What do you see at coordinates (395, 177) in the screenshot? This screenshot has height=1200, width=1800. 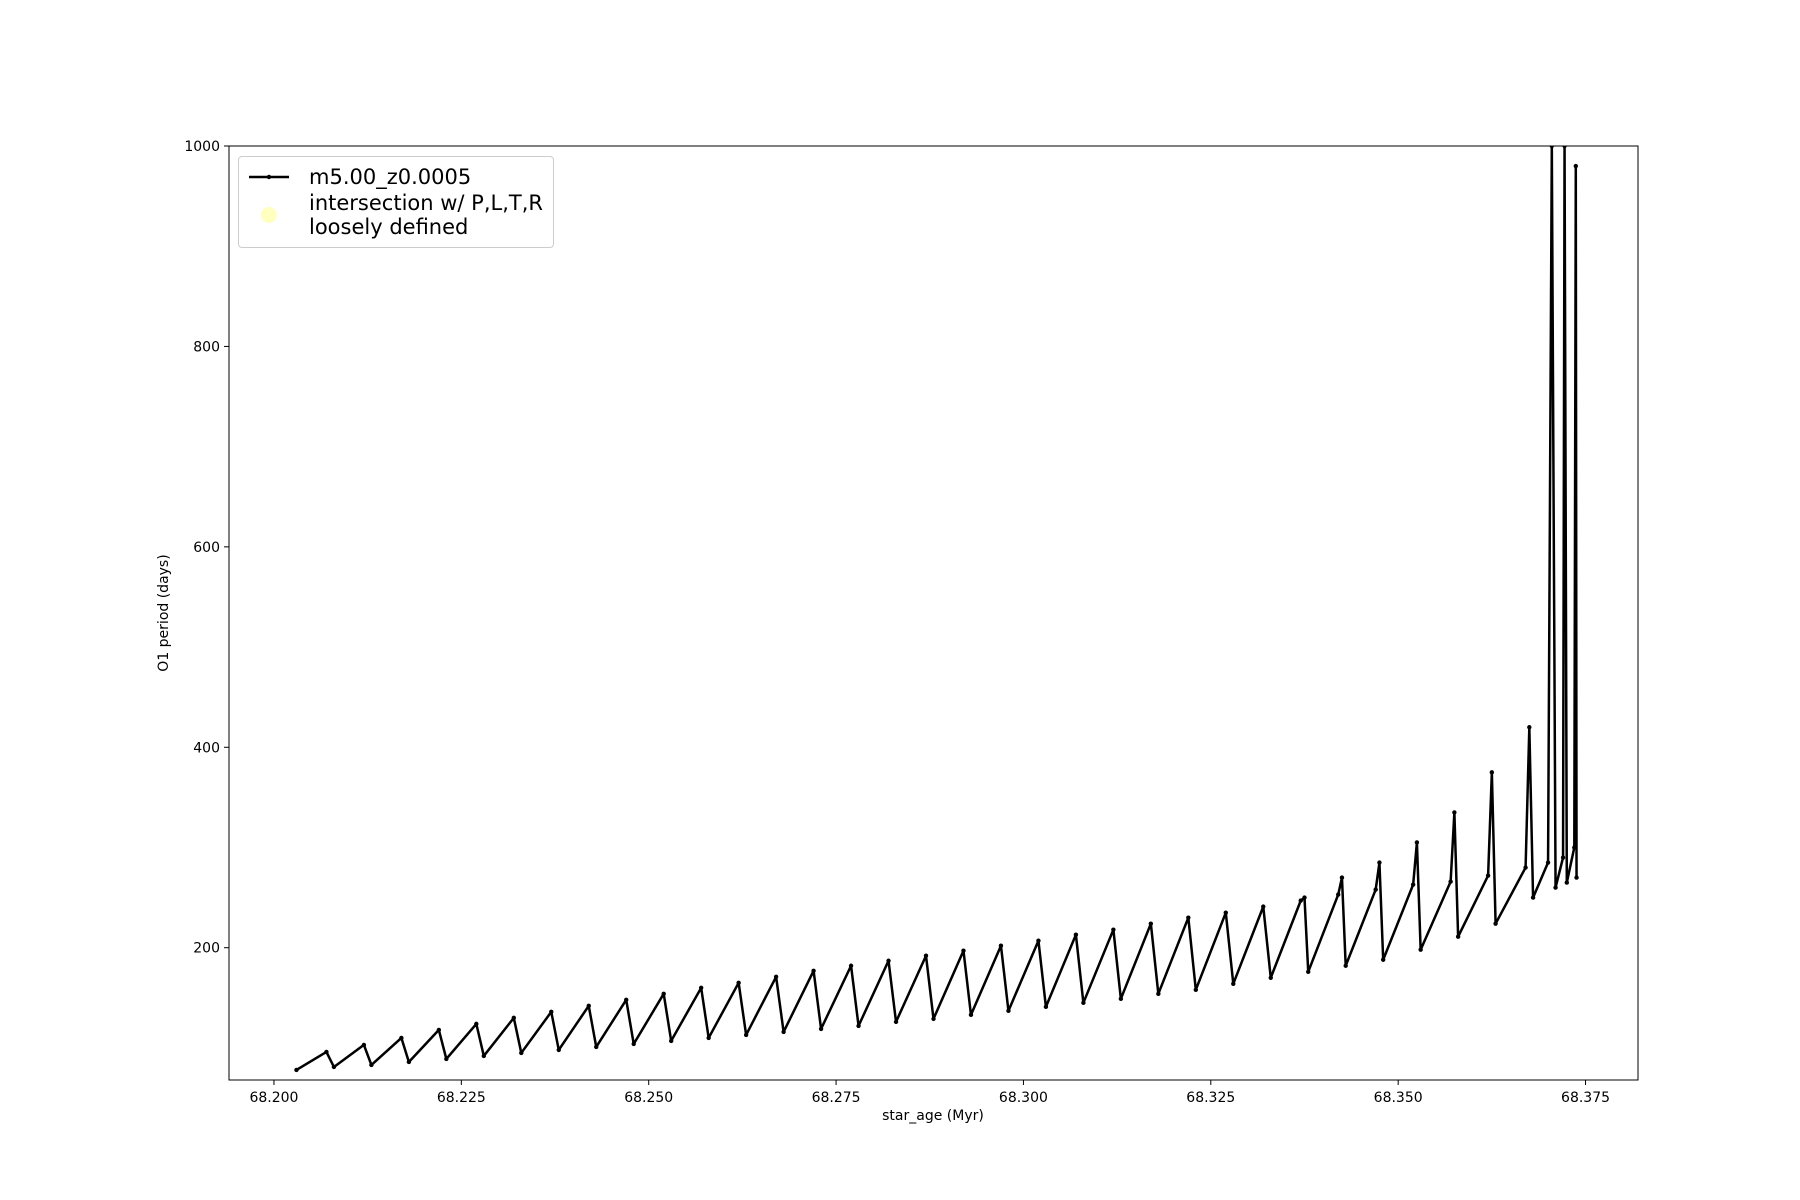 I see `legend-entry: m5.00_z0.0005` at bounding box center [395, 177].